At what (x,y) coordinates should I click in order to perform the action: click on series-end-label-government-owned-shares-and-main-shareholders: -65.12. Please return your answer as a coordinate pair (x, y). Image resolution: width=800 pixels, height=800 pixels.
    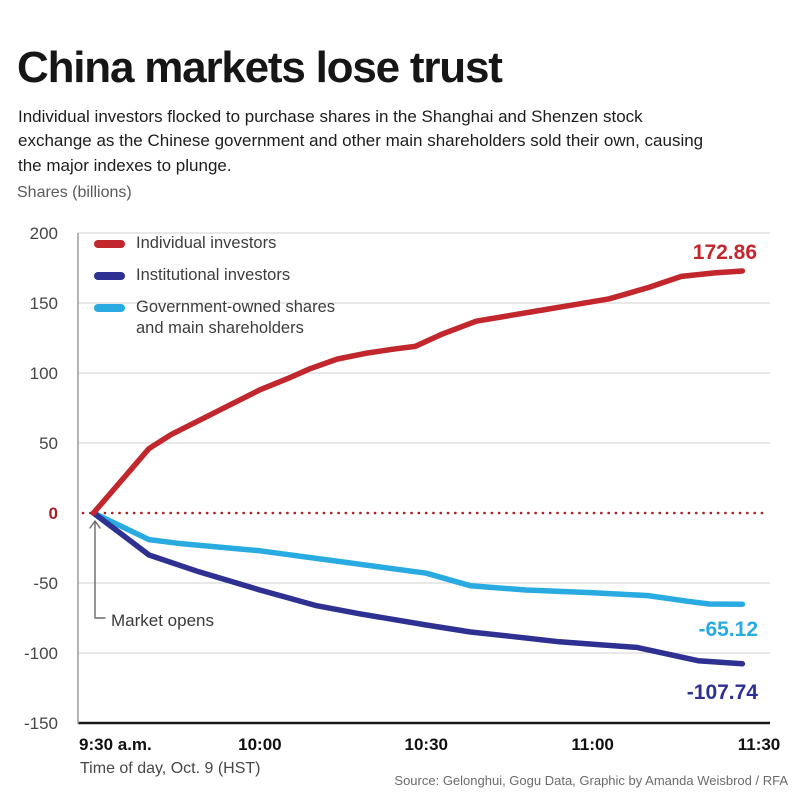
    Looking at the image, I should click on (728, 629).